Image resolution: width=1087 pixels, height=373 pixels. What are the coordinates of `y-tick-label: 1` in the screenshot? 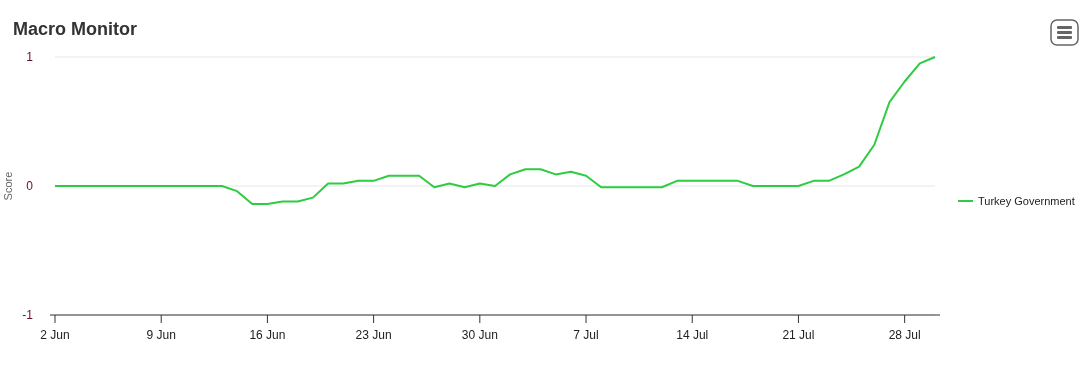 It's located at (30, 57).